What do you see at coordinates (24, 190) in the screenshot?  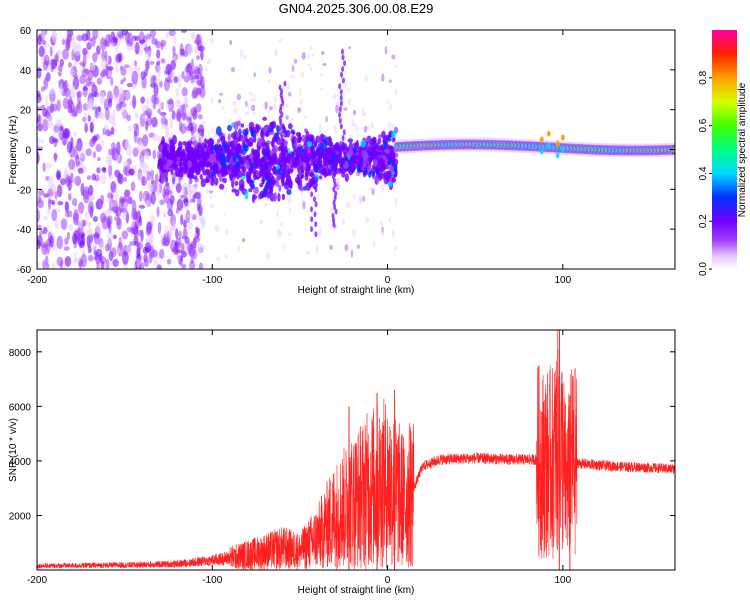 I see `spectrogram-y-tick-label: -20` at bounding box center [24, 190].